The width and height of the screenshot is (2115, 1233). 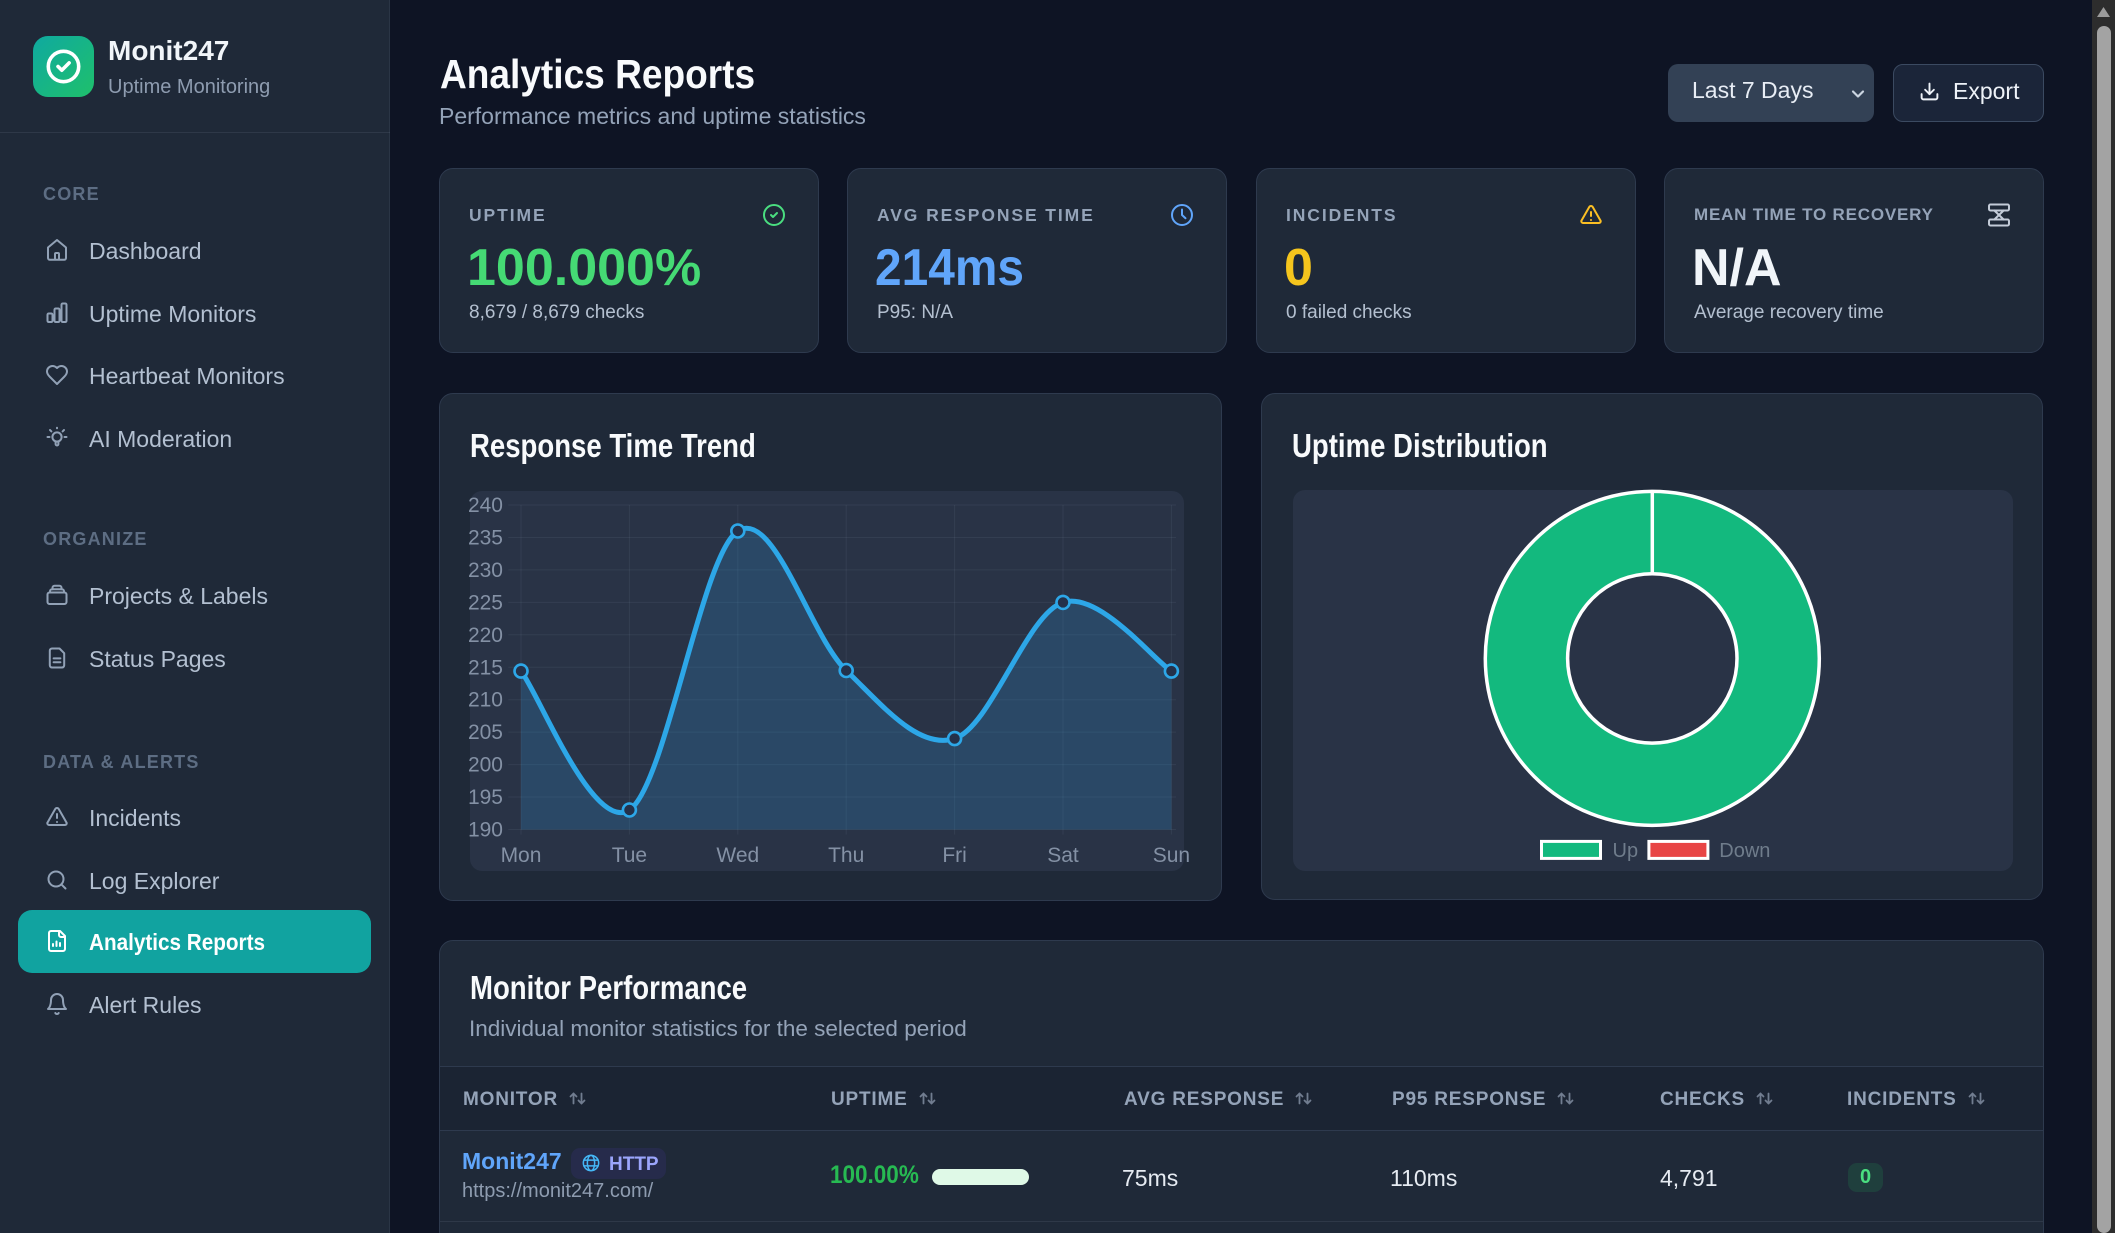 What do you see at coordinates (954, 855) in the screenshot?
I see `svg-text: Fri` at bounding box center [954, 855].